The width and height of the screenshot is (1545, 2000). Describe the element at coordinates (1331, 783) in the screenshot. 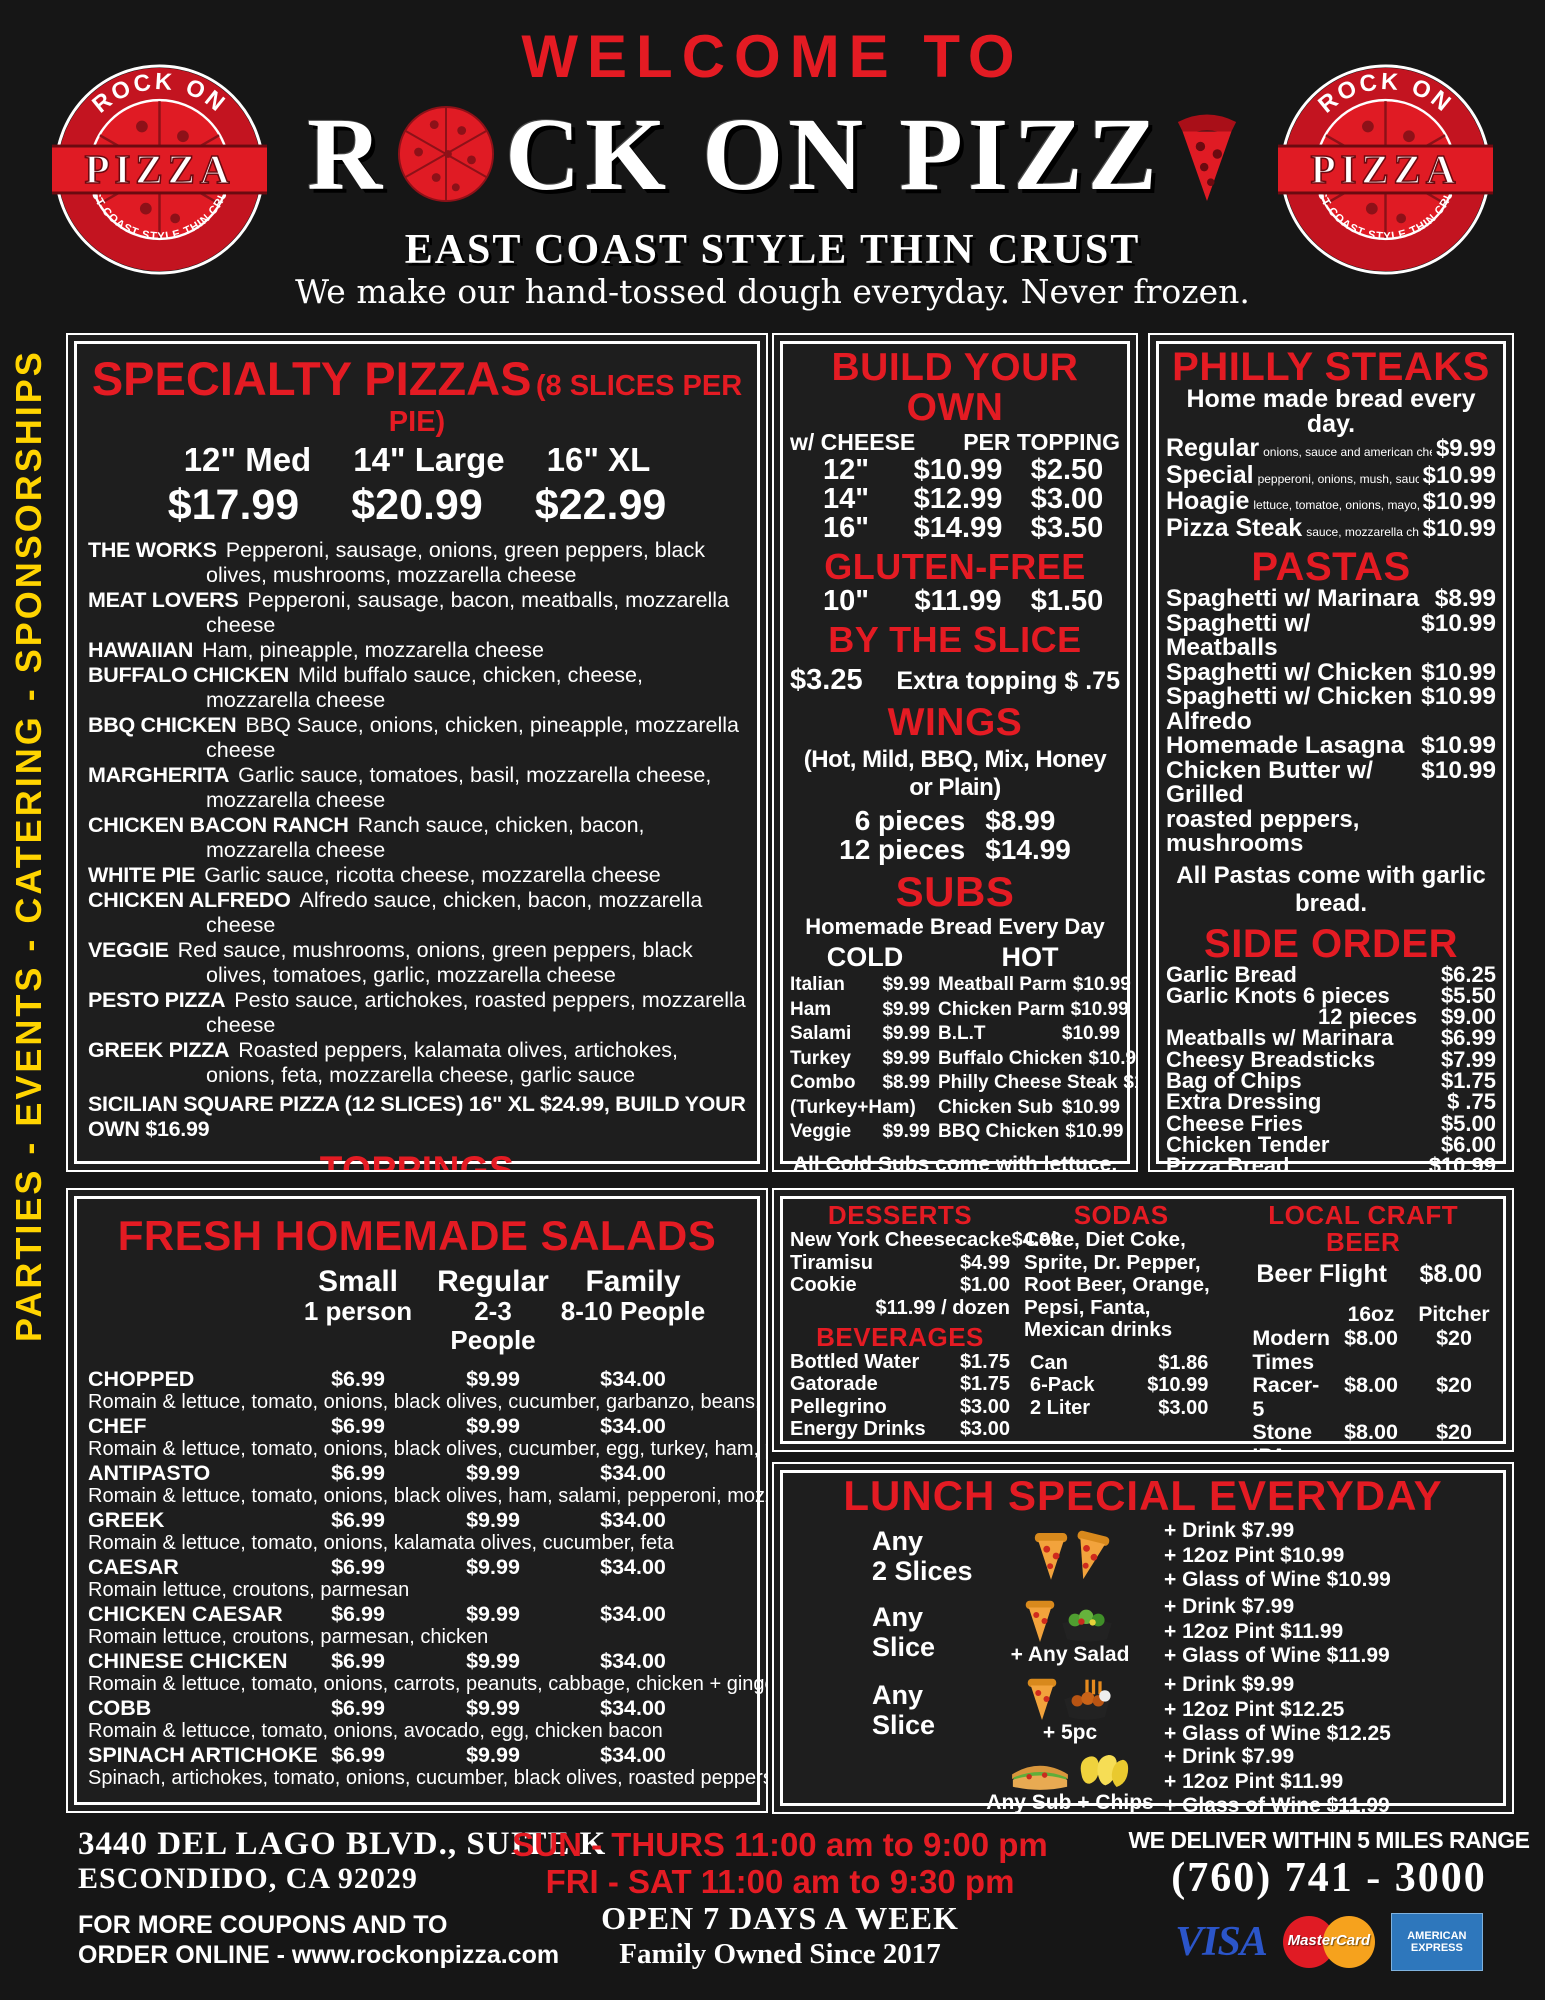

I see `pasta-item: Chicken Butter w/ Grilled $10.99` at that location.